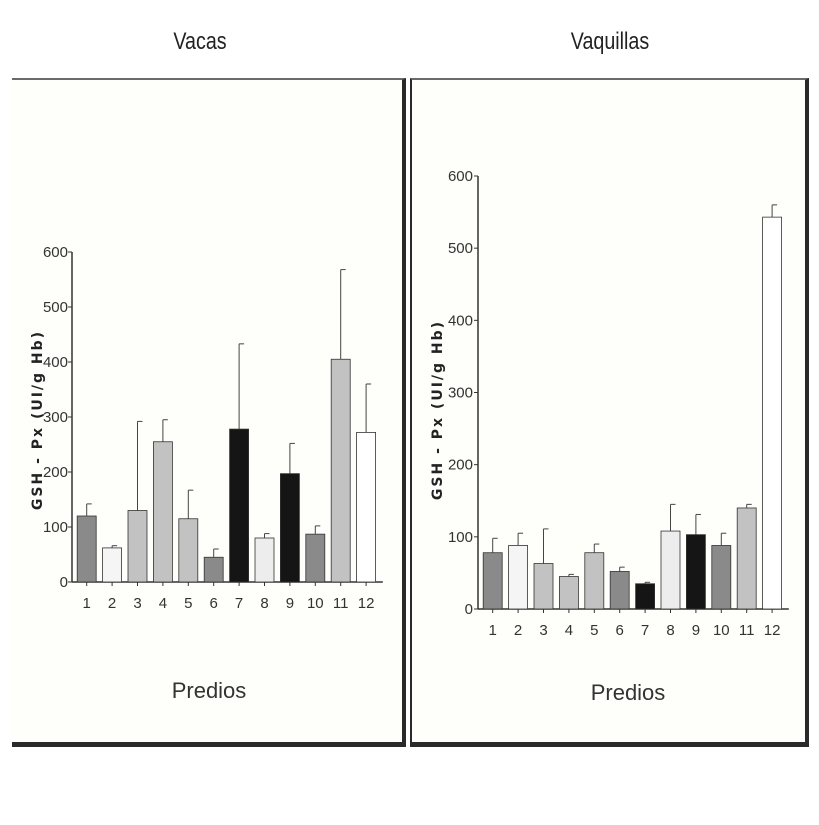 The height and width of the screenshot is (825, 819). What do you see at coordinates (610, 41) in the screenshot?
I see `chart-title-vaquillas: Vaquillas` at bounding box center [610, 41].